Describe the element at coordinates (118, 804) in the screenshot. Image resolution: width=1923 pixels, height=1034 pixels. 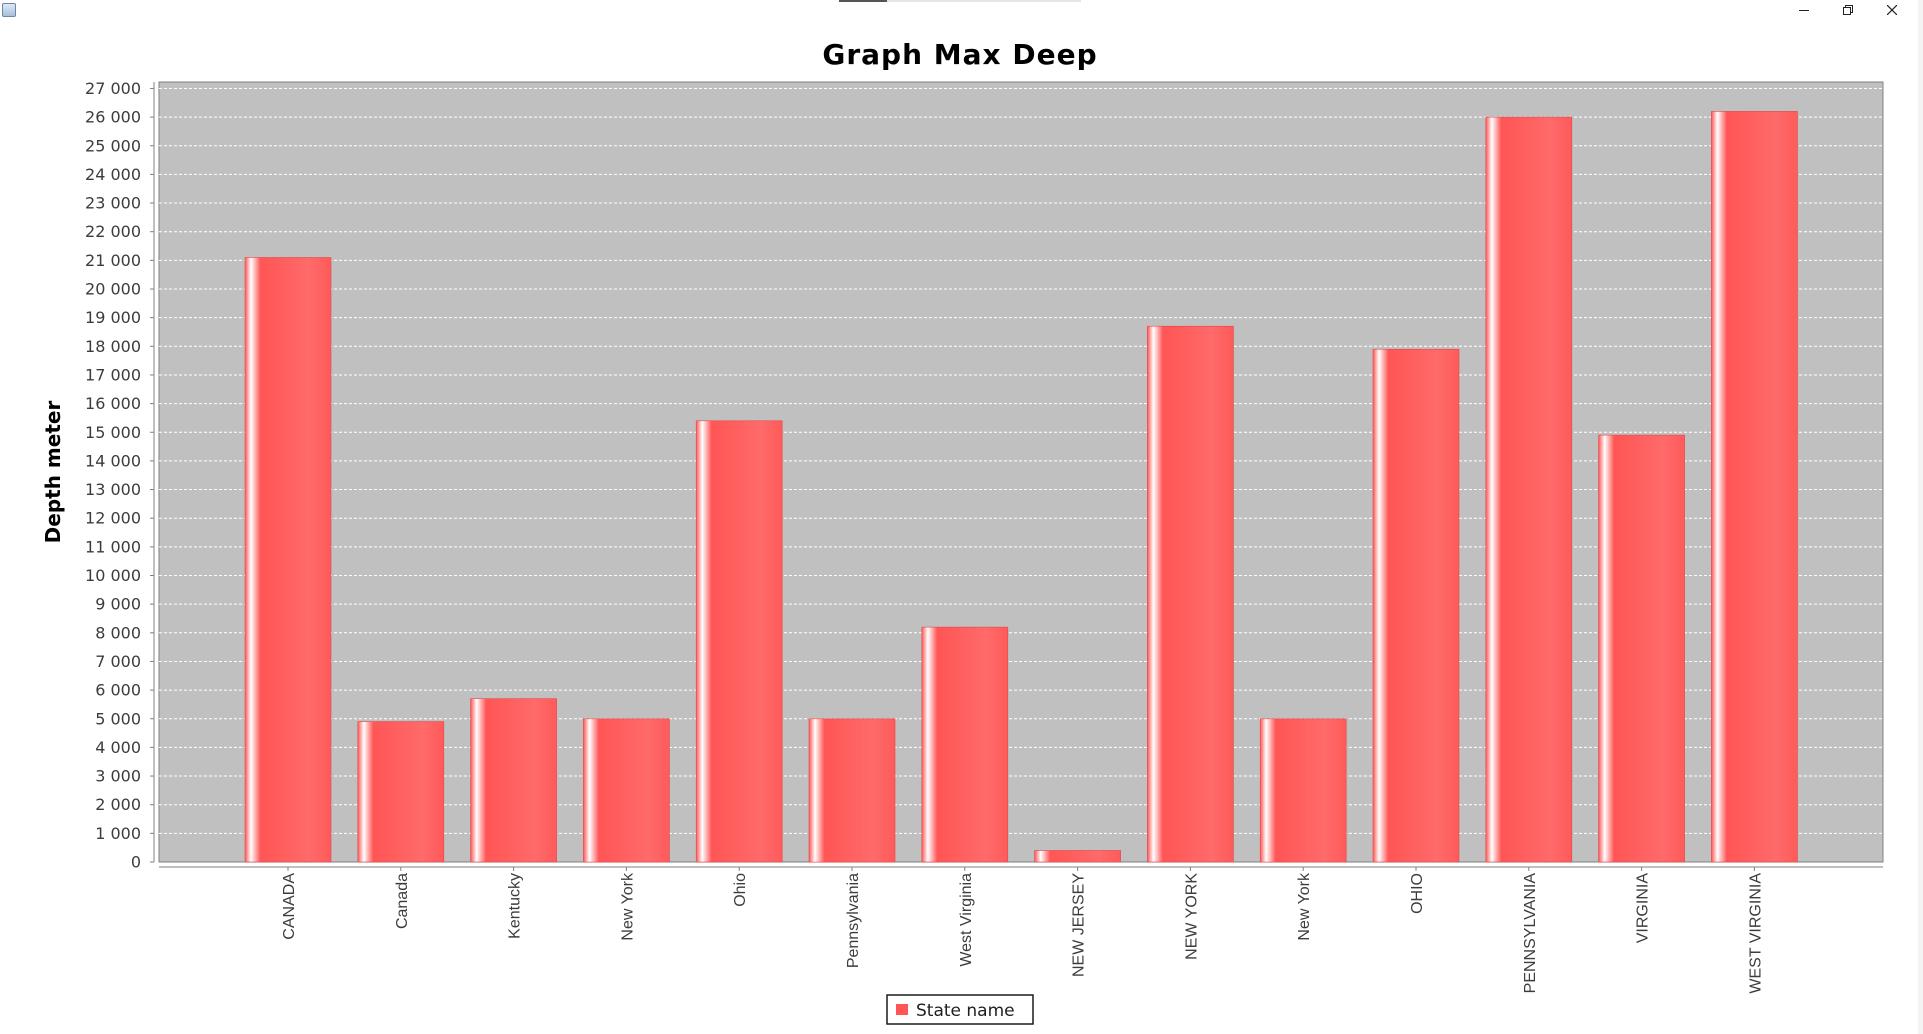
I see `y-tick-label: 2 000` at that location.